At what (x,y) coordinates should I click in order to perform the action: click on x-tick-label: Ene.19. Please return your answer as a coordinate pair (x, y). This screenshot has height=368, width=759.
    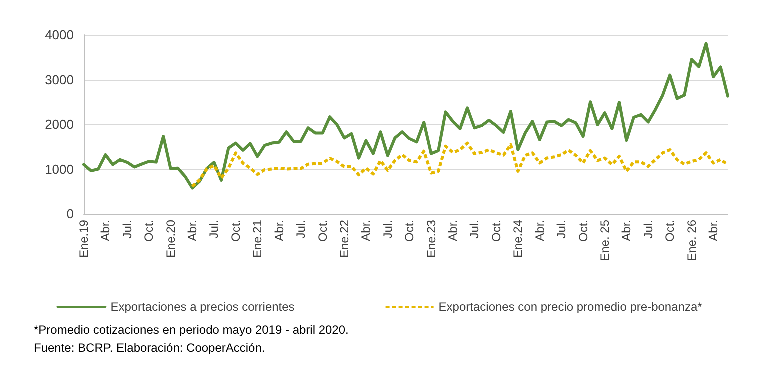
    Looking at the image, I should click on (84, 239).